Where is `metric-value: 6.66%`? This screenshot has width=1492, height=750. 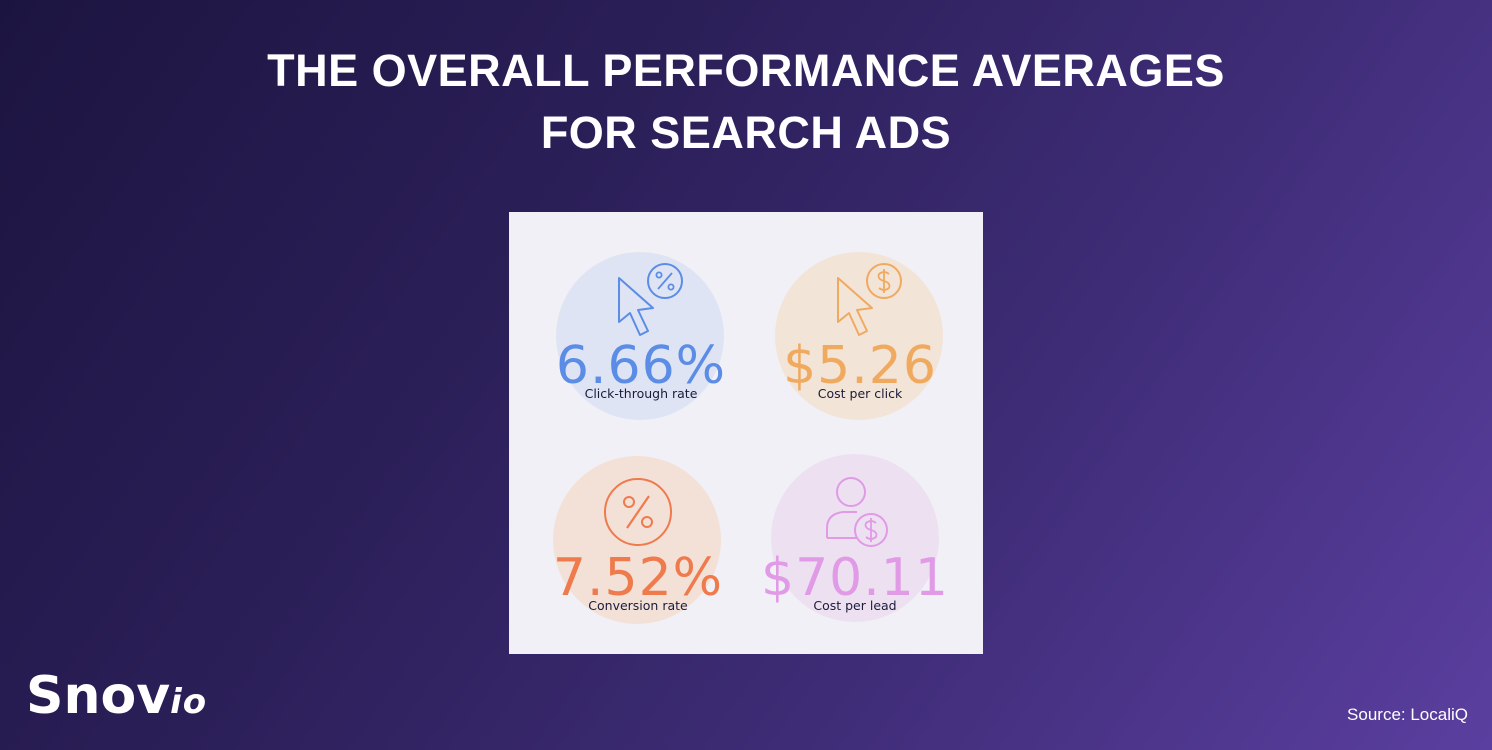
metric-value: 6.66% is located at coordinates (641, 366).